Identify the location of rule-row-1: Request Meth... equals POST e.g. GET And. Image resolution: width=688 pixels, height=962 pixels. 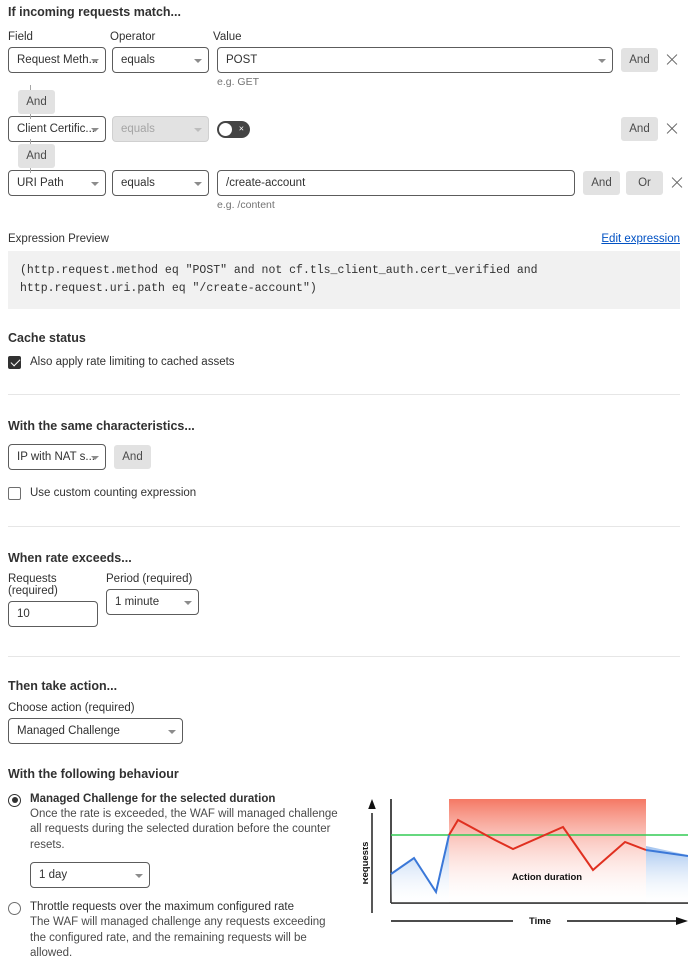
(344, 67).